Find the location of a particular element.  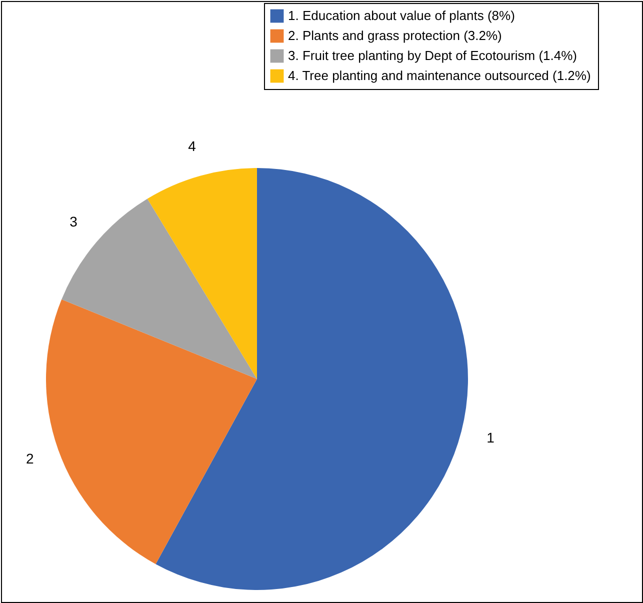

legend-label: 4. Tree planting and maintenance outsourced (1.2%) is located at coordinates (439, 75).